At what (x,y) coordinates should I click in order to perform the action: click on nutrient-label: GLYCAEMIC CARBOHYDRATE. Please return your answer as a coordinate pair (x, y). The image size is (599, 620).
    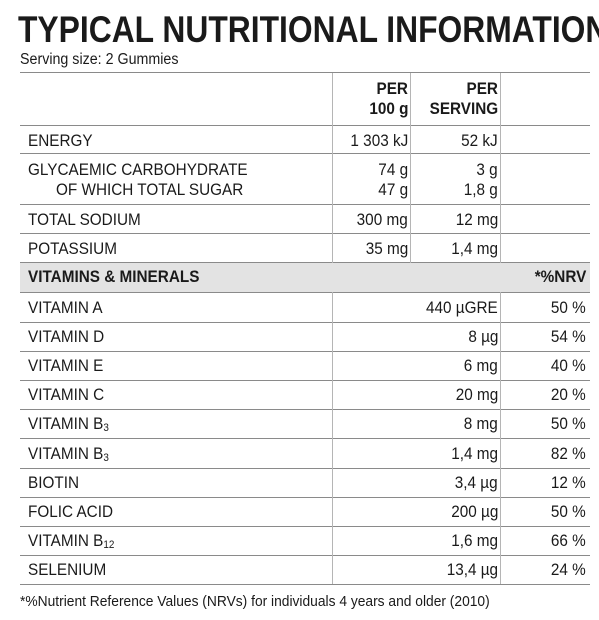
    Looking at the image, I should click on (138, 169).